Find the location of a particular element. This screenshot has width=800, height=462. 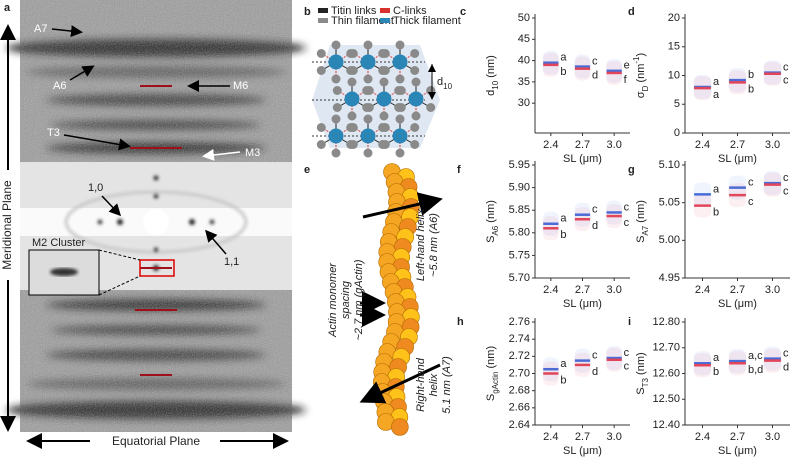

annotation: M6 is located at coordinates (240, 86).